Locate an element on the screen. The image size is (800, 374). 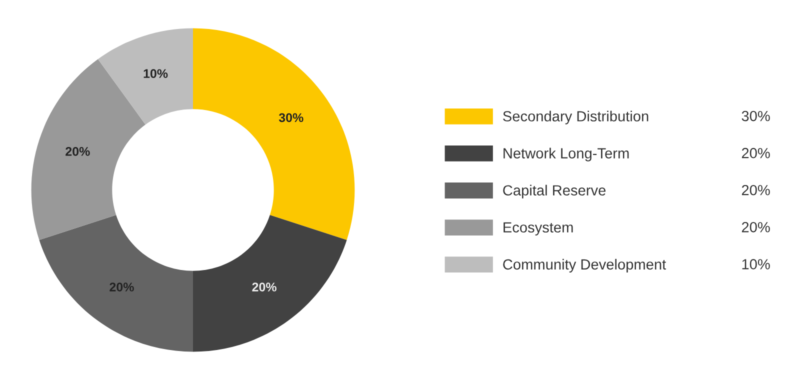
text: 30% is located at coordinates (756, 116).